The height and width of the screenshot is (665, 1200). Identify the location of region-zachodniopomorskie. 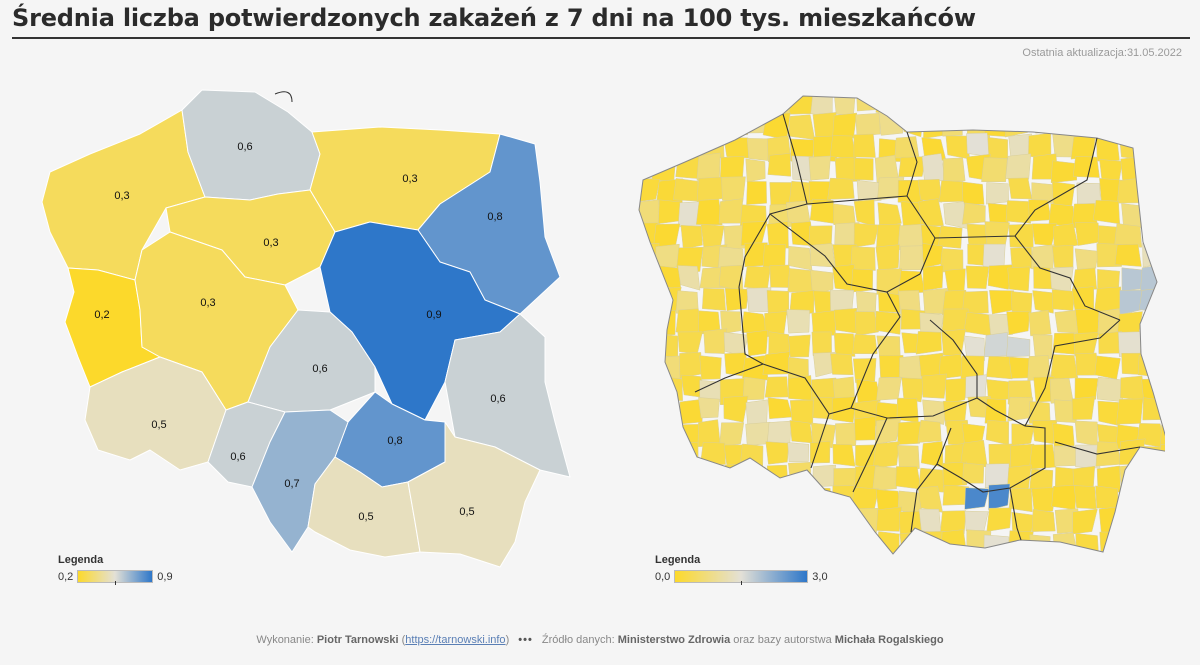
(123, 195).